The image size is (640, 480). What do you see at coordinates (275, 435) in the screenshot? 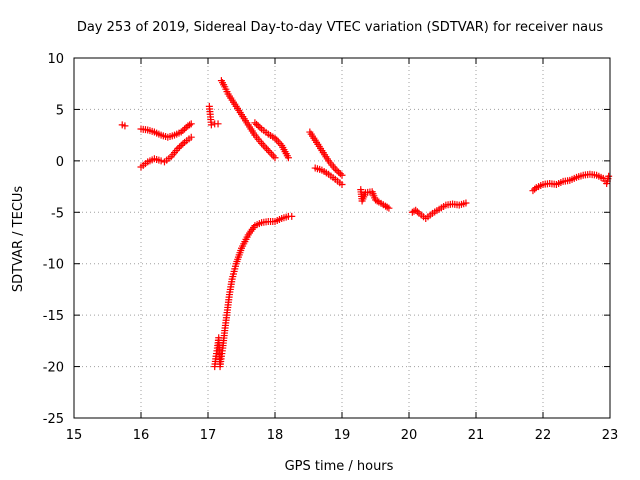
I see `x-tick-label: 18` at bounding box center [275, 435].